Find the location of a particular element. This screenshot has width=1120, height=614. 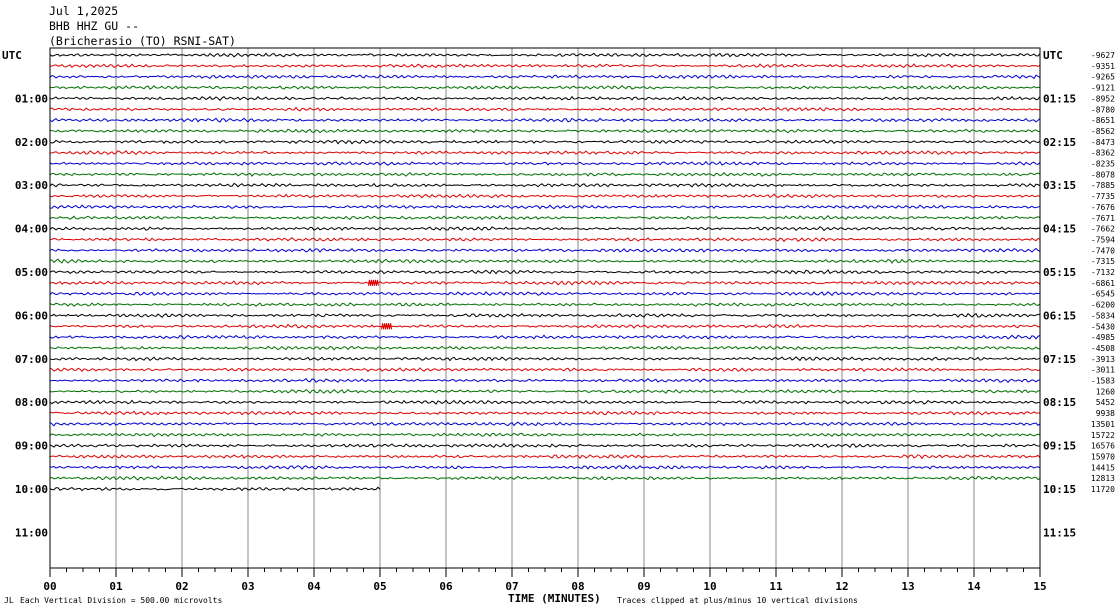

trace-offset-label: -7735 is located at coordinates (1103, 196).